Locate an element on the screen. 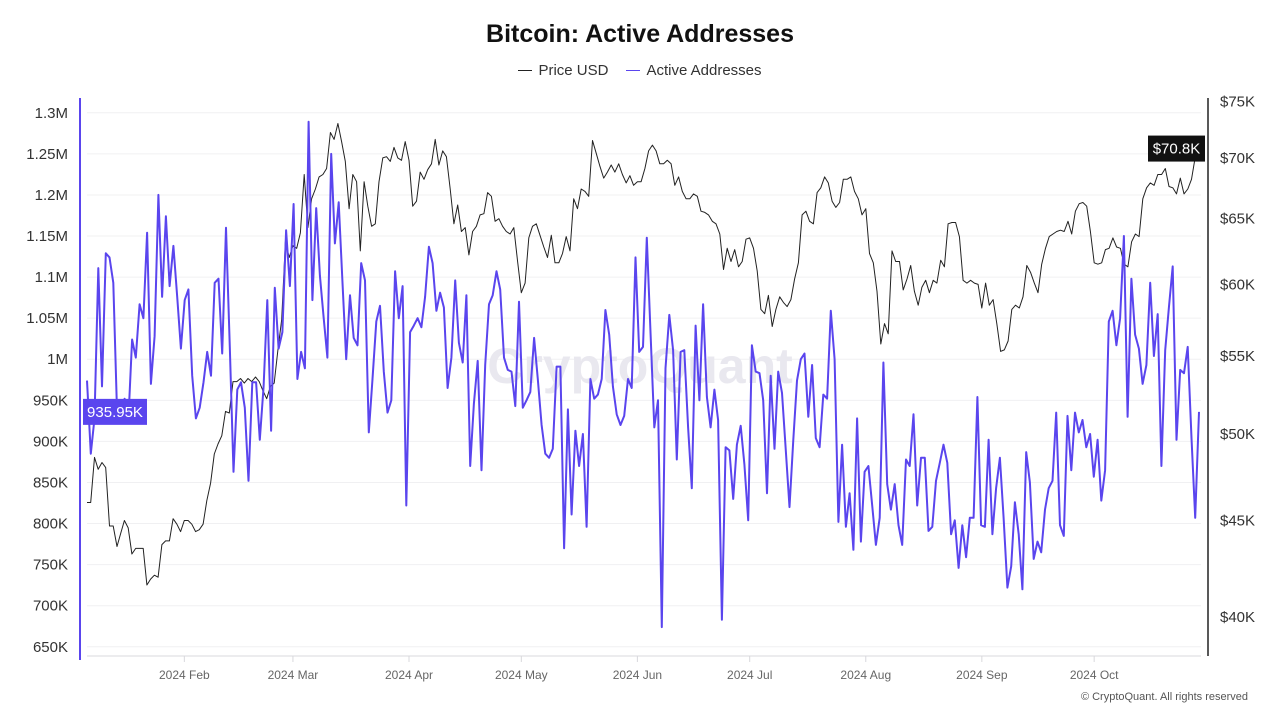 This screenshot has height=720, width=1280. chart-title: Bitcoin: Active Addresses is located at coordinates (640, 34).